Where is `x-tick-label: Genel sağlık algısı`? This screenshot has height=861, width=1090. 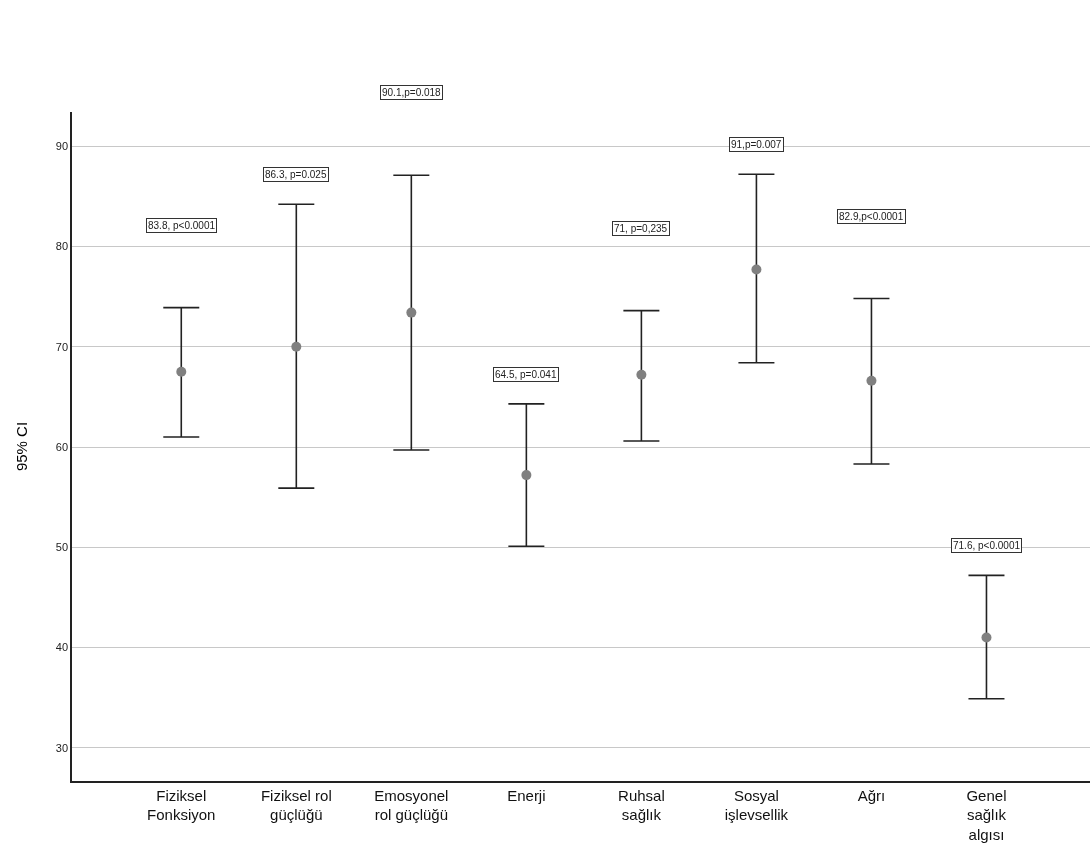 x-tick-label: Genel sağlık algısı is located at coordinates (986, 814).